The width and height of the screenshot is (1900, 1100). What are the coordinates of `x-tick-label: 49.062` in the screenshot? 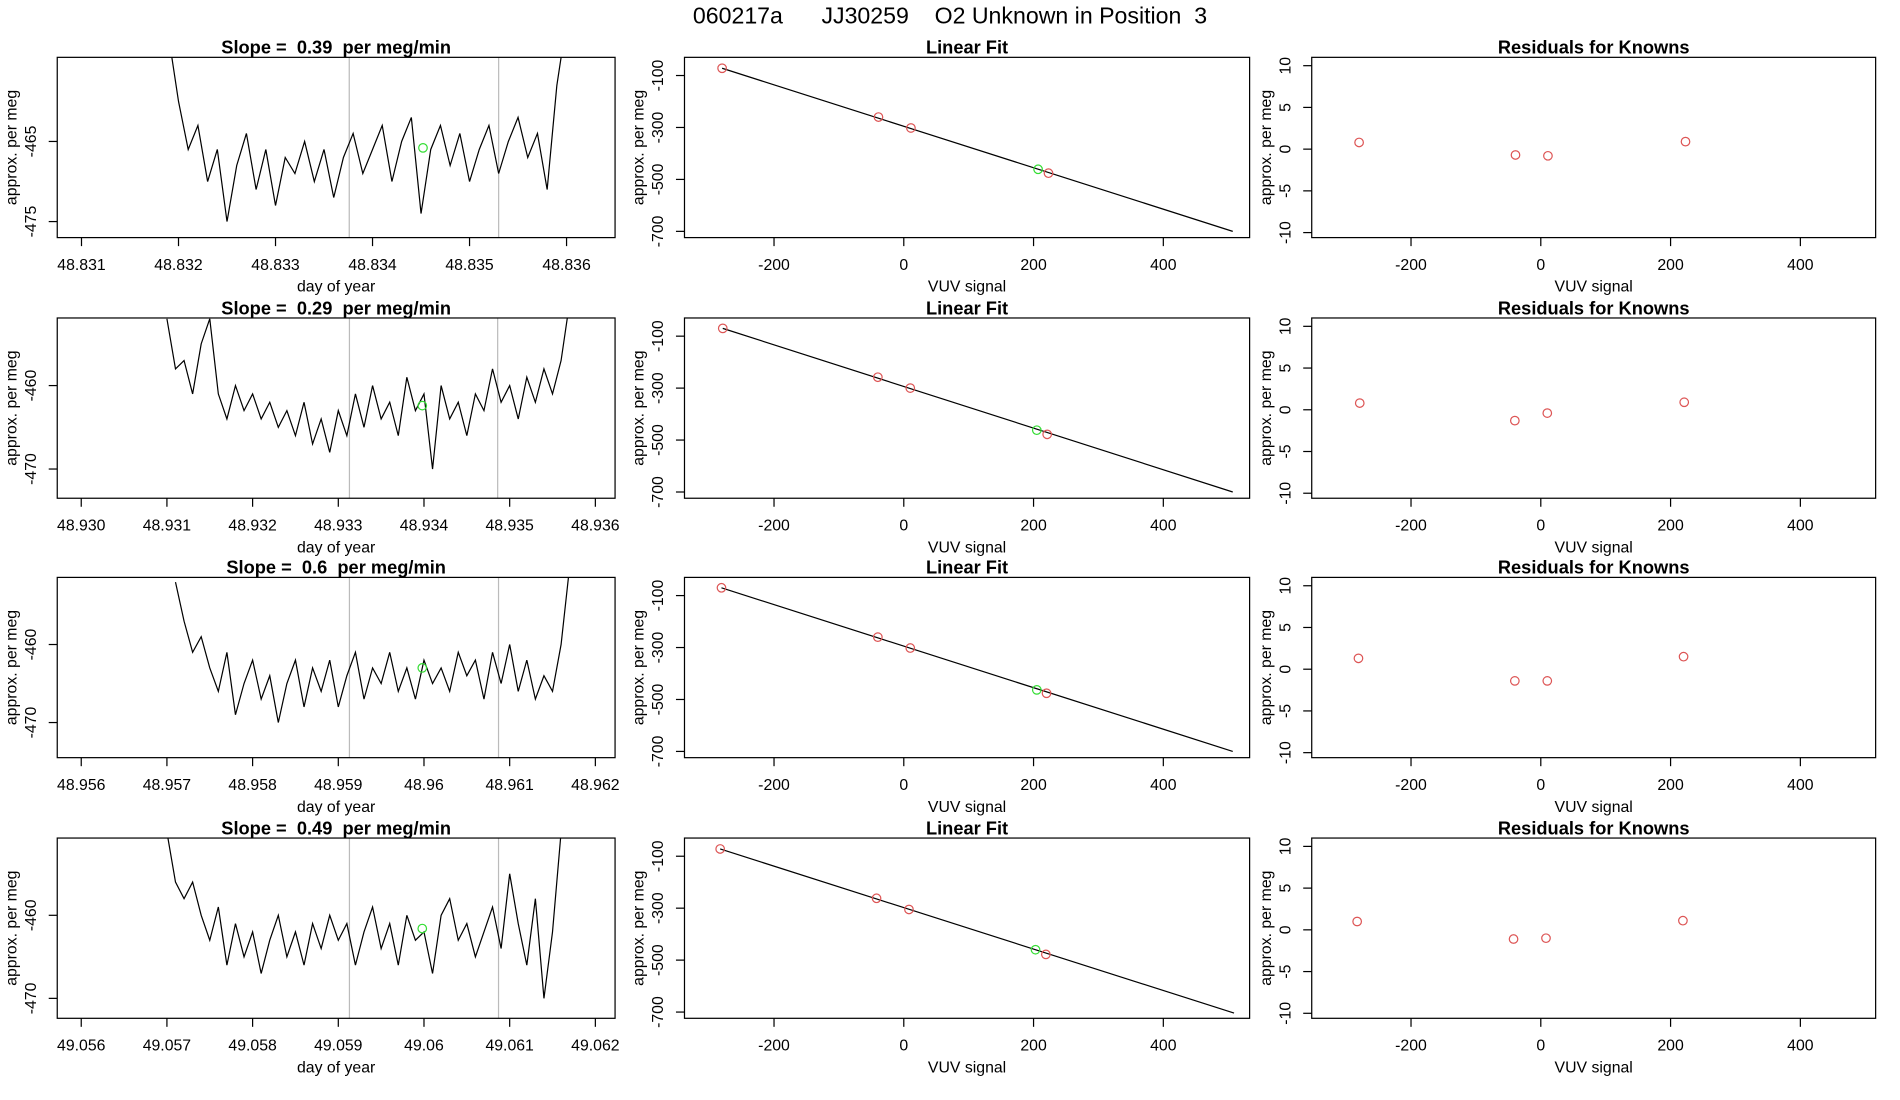 It's located at (595, 1046).